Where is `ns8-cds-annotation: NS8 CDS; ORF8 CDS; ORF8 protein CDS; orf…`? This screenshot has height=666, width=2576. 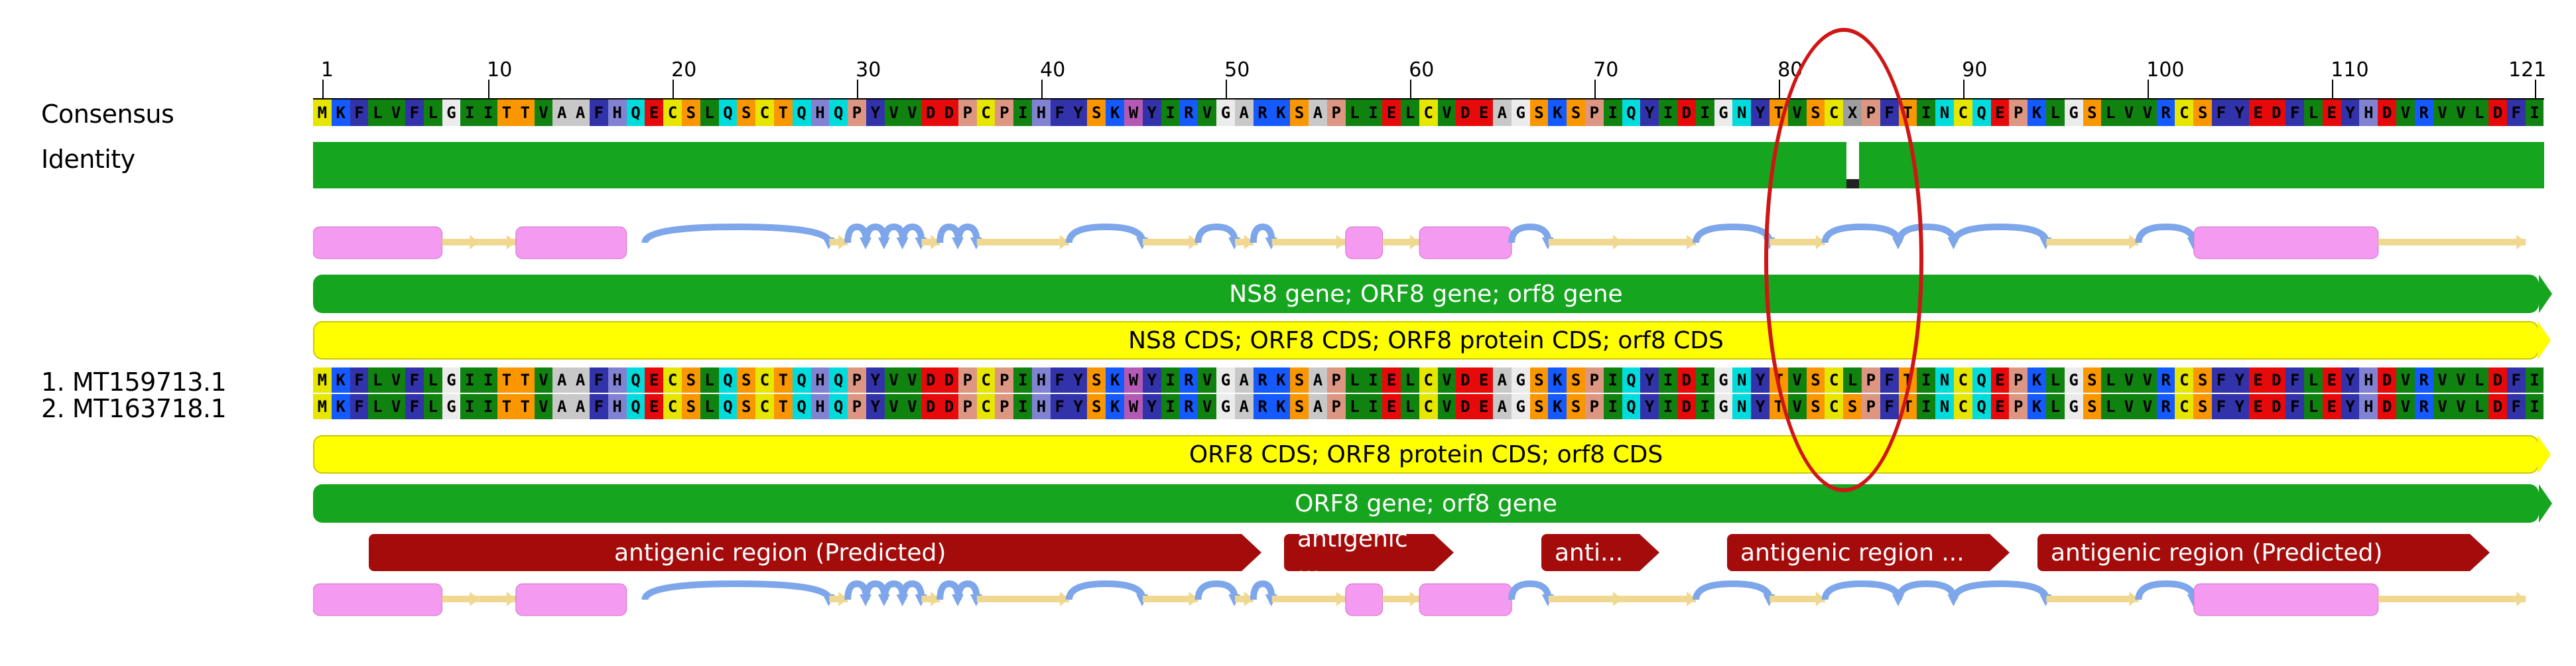
ns8-cds-annotation: NS8 CDS; ORF8 CDS; ORF8 protein CDS; orf… is located at coordinates (1432, 340).